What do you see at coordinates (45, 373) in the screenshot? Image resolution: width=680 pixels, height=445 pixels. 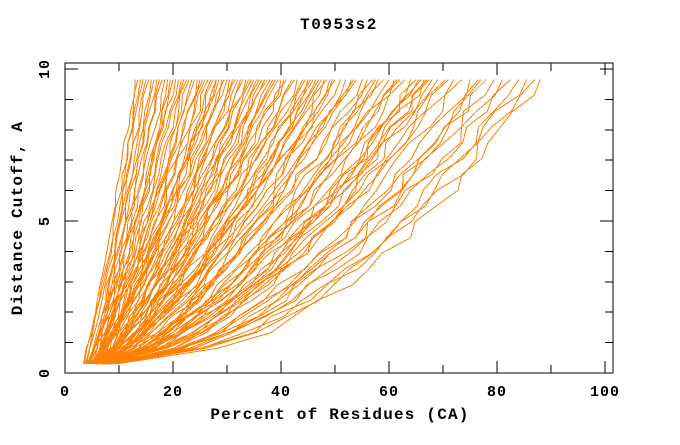 I see `y-tick-label: 0` at bounding box center [45, 373].